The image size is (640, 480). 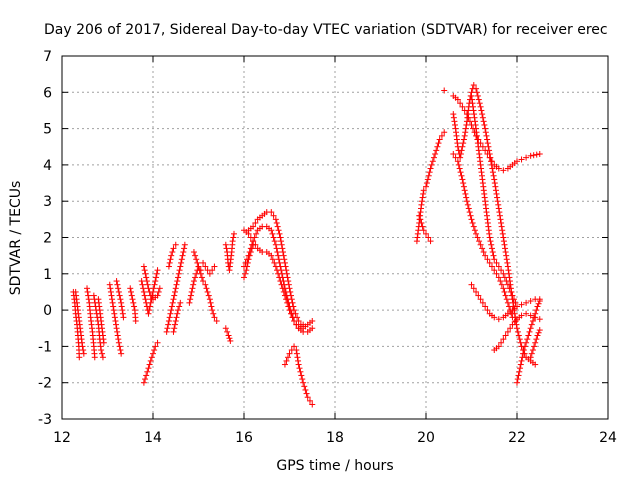 What do you see at coordinates (47, 57) in the screenshot?
I see `y-tick-label: 7` at bounding box center [47, 57].